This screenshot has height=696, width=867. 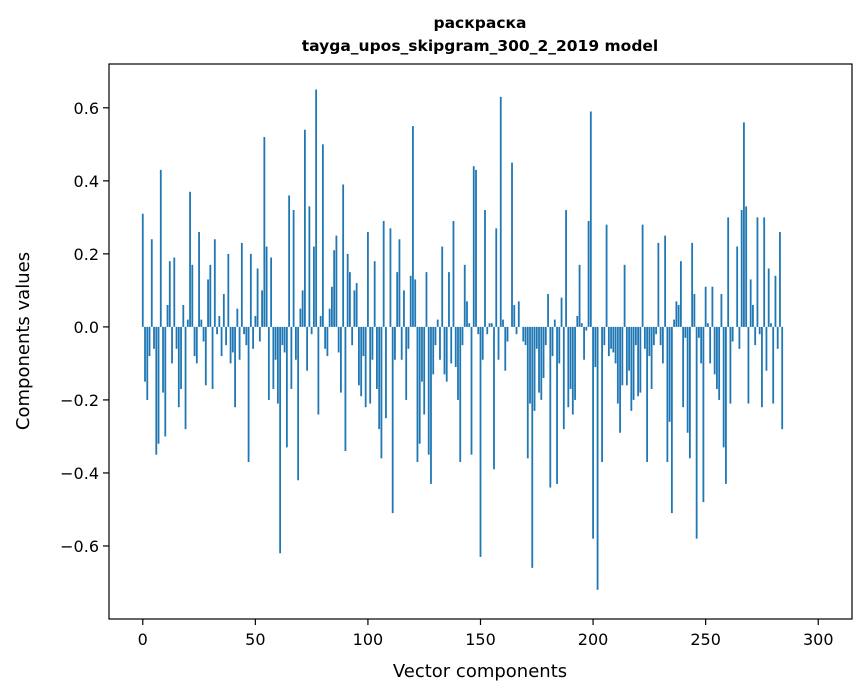 I want to click on chart-title-line-1: раскраска, so click(x=480, y=23).